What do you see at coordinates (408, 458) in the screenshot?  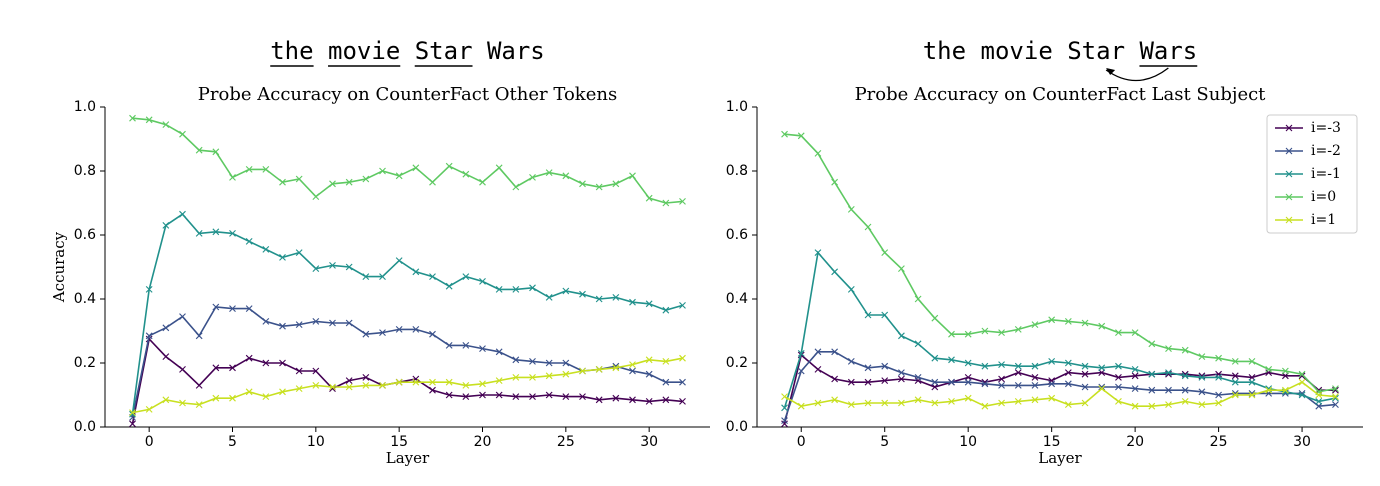 I see `x-axis-label: Layer` at bounding box center [408, 458].